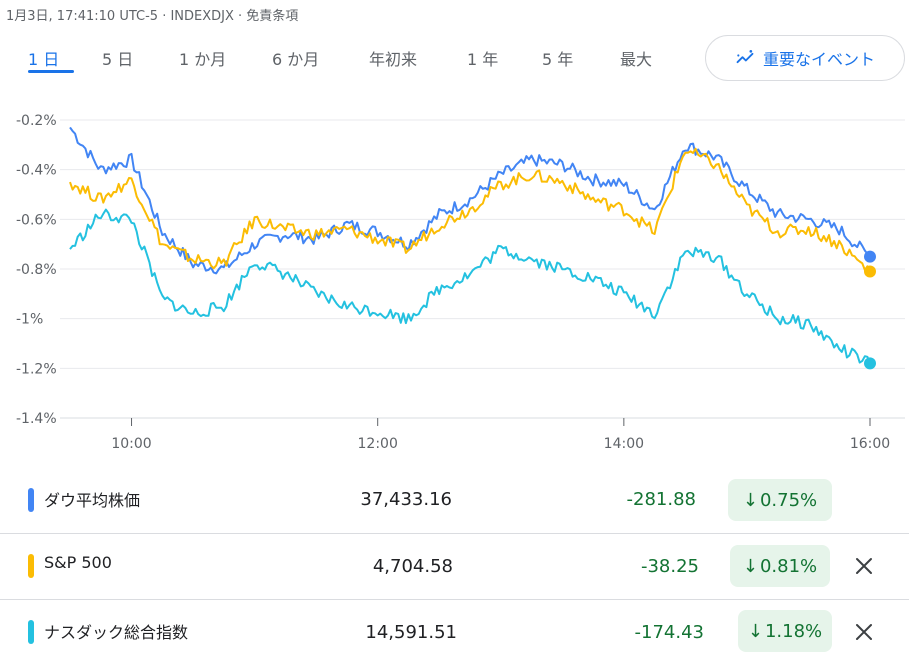 This screenshot has width=909, height=660. I want to click on y-tick-label: -1%, so click(29, 320).